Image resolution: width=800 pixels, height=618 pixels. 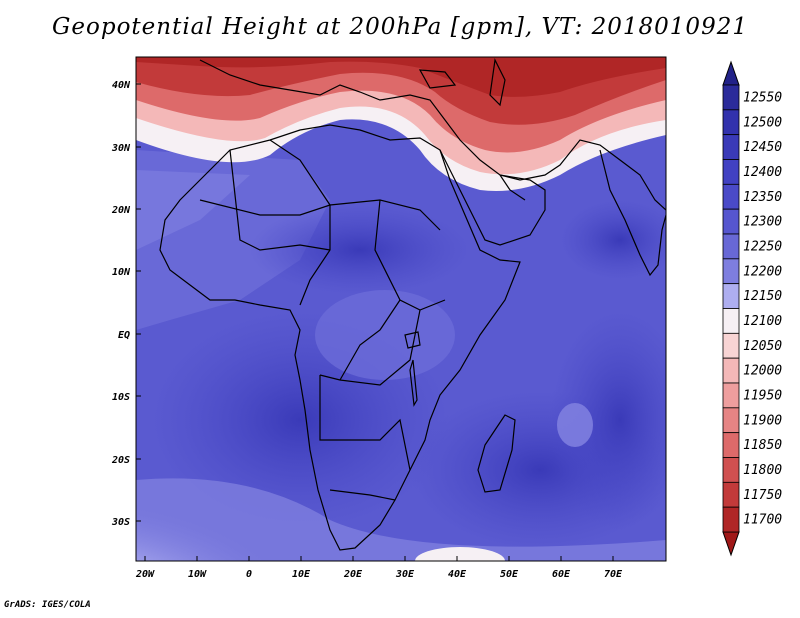 What do you see at coordinates (762, 495) in the screenshot?
I see `colorbar-label: 11750` at bounding box center [762, 495].